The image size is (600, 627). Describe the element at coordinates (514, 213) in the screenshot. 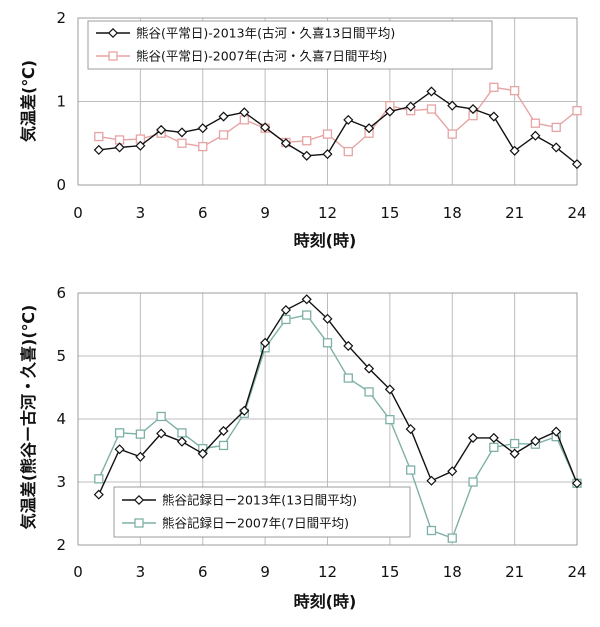

I see `x-tick-label: 21` at that location.